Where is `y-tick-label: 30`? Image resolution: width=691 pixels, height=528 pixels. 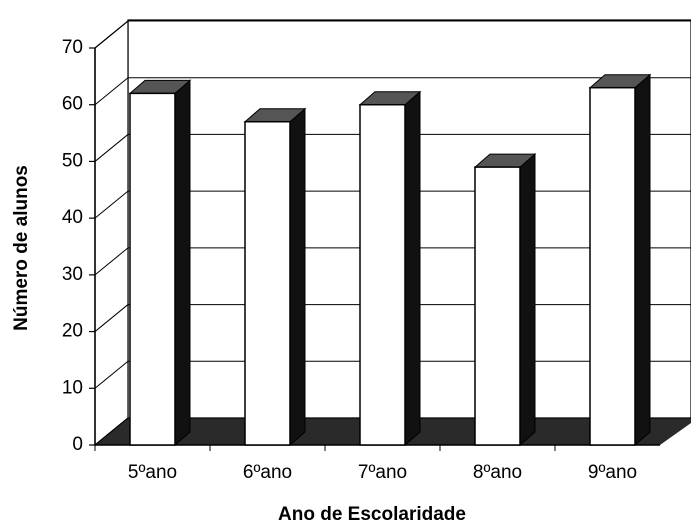 y-tick-label: 30 is located at coordinates (72, 274).